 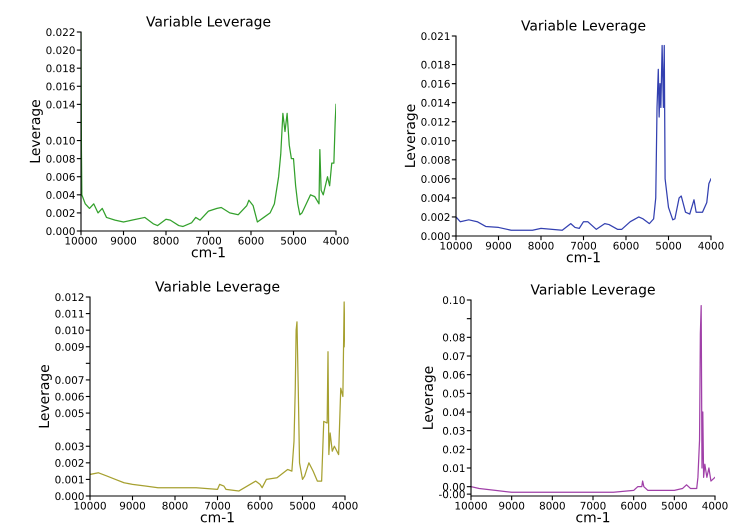 What do you see at coordinates (453, 300) in the screenshot?
I see `y-tick-label: 0.10` at bounding box center [453, 300].